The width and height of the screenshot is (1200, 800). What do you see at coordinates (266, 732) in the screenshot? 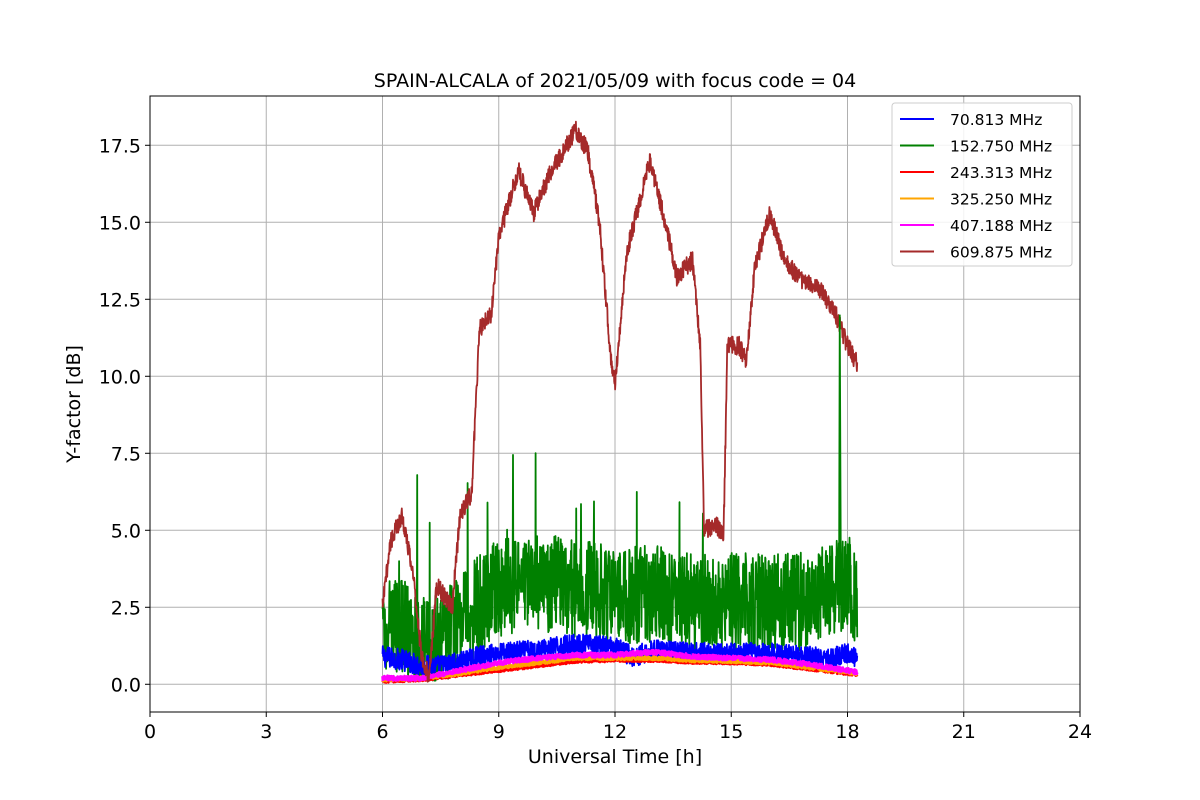
I see `x-tick-label: 3` at bounding box center [266, 732].